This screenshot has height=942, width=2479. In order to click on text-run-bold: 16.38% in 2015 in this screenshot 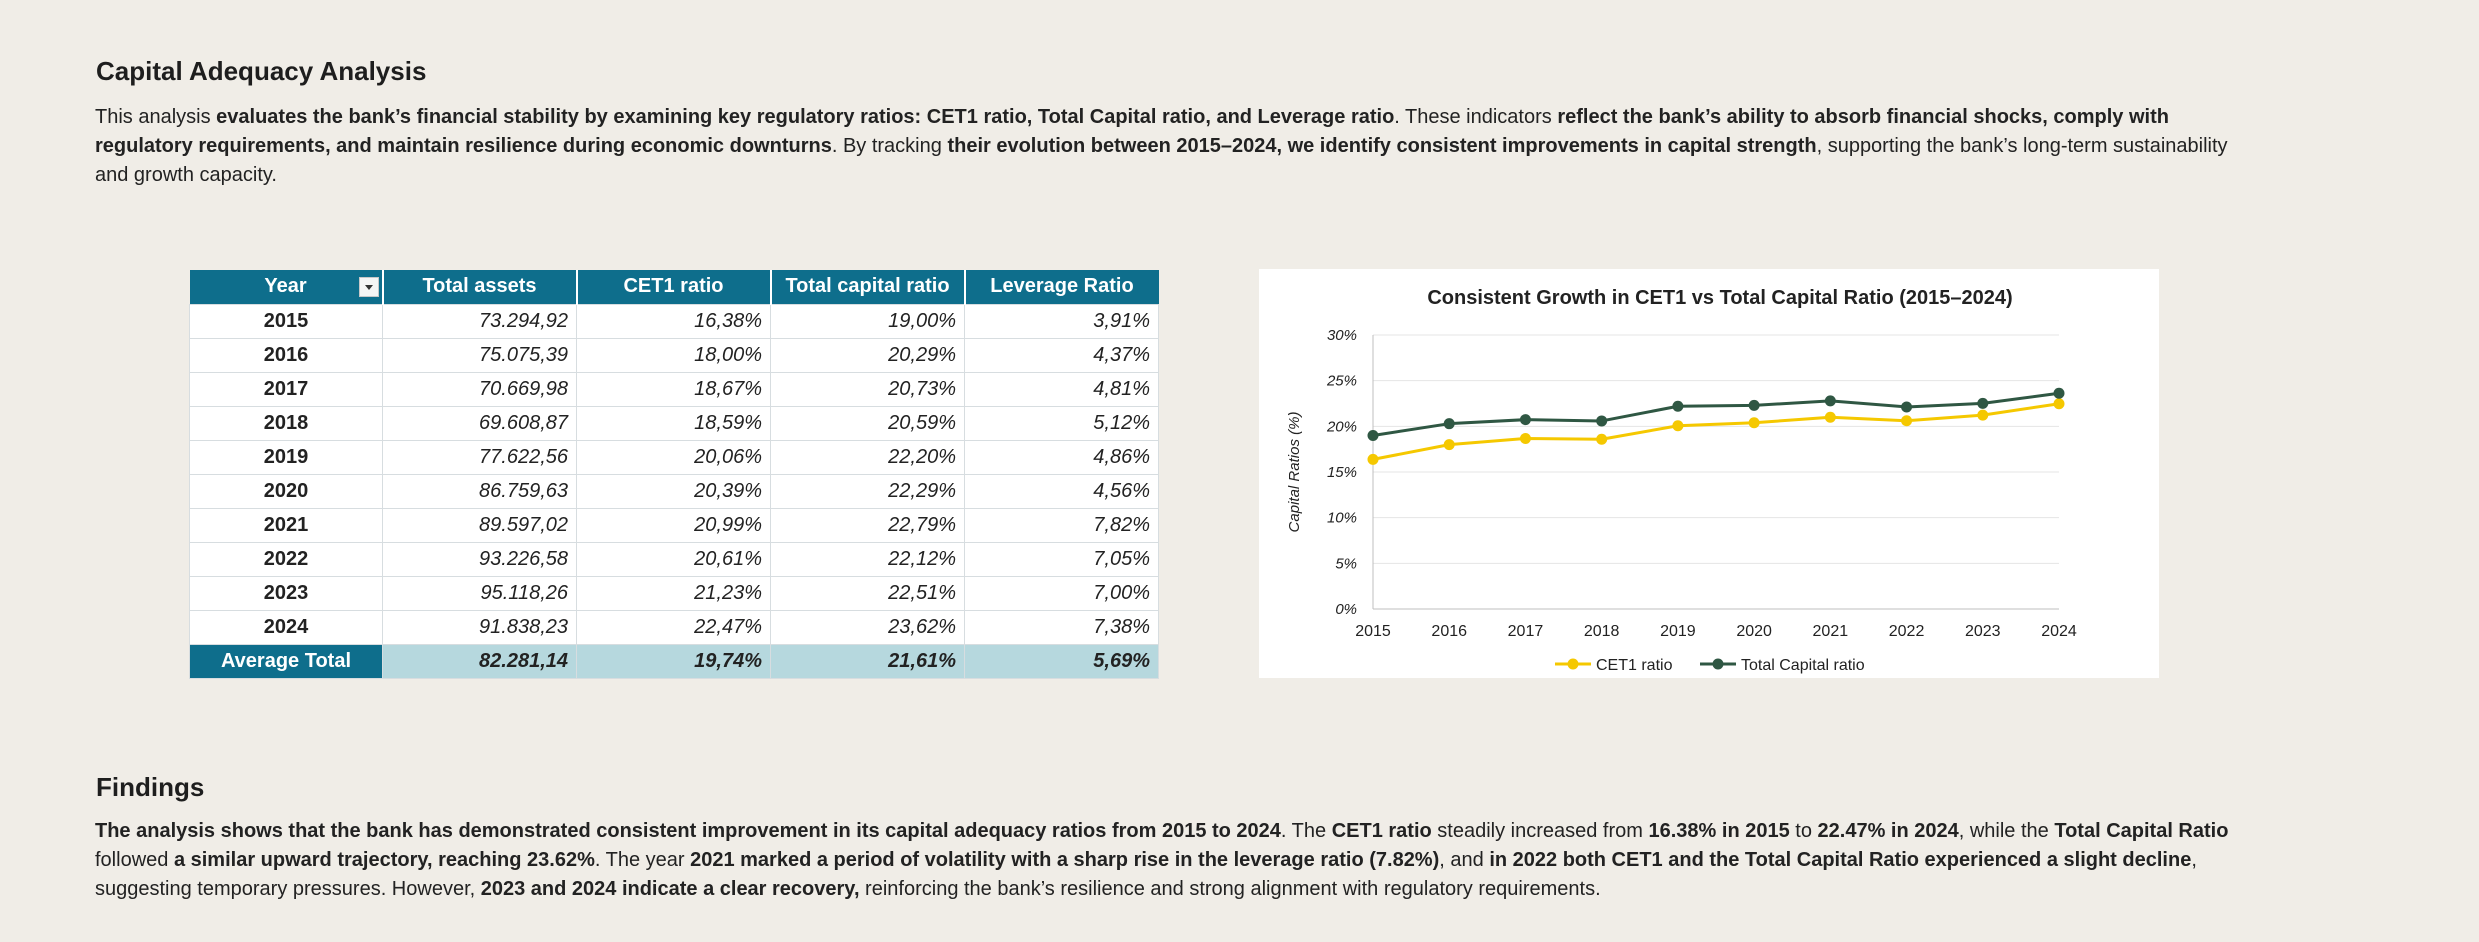, I will do `click(1719, 831)`.